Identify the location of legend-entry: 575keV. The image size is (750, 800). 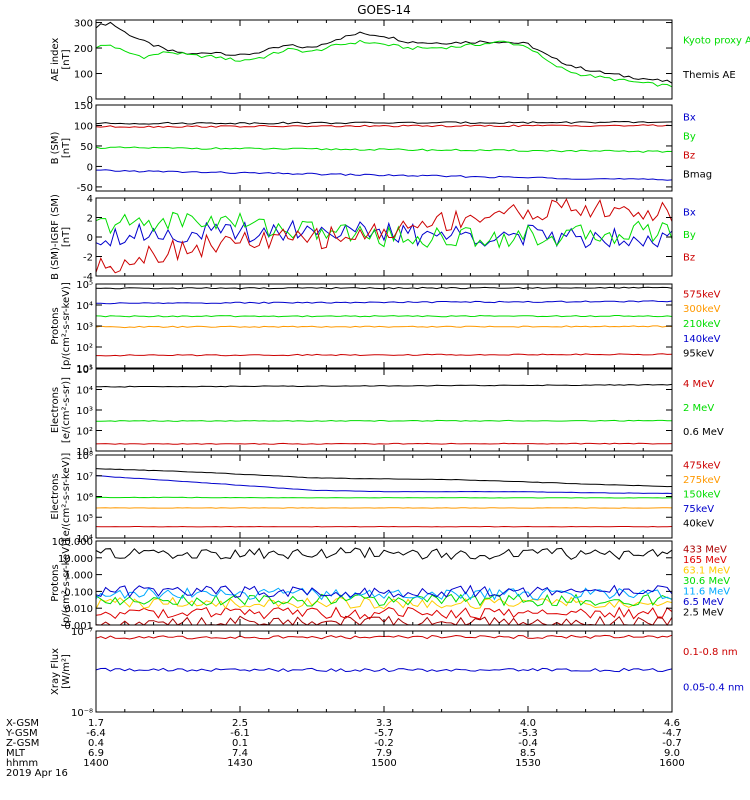
(702, 294).